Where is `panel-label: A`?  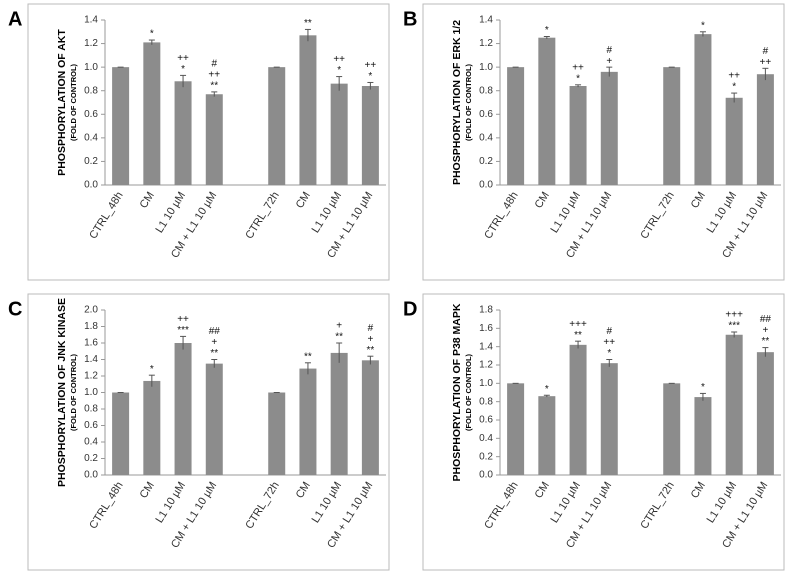 panel-label: A is located at coordinates (15, 19).